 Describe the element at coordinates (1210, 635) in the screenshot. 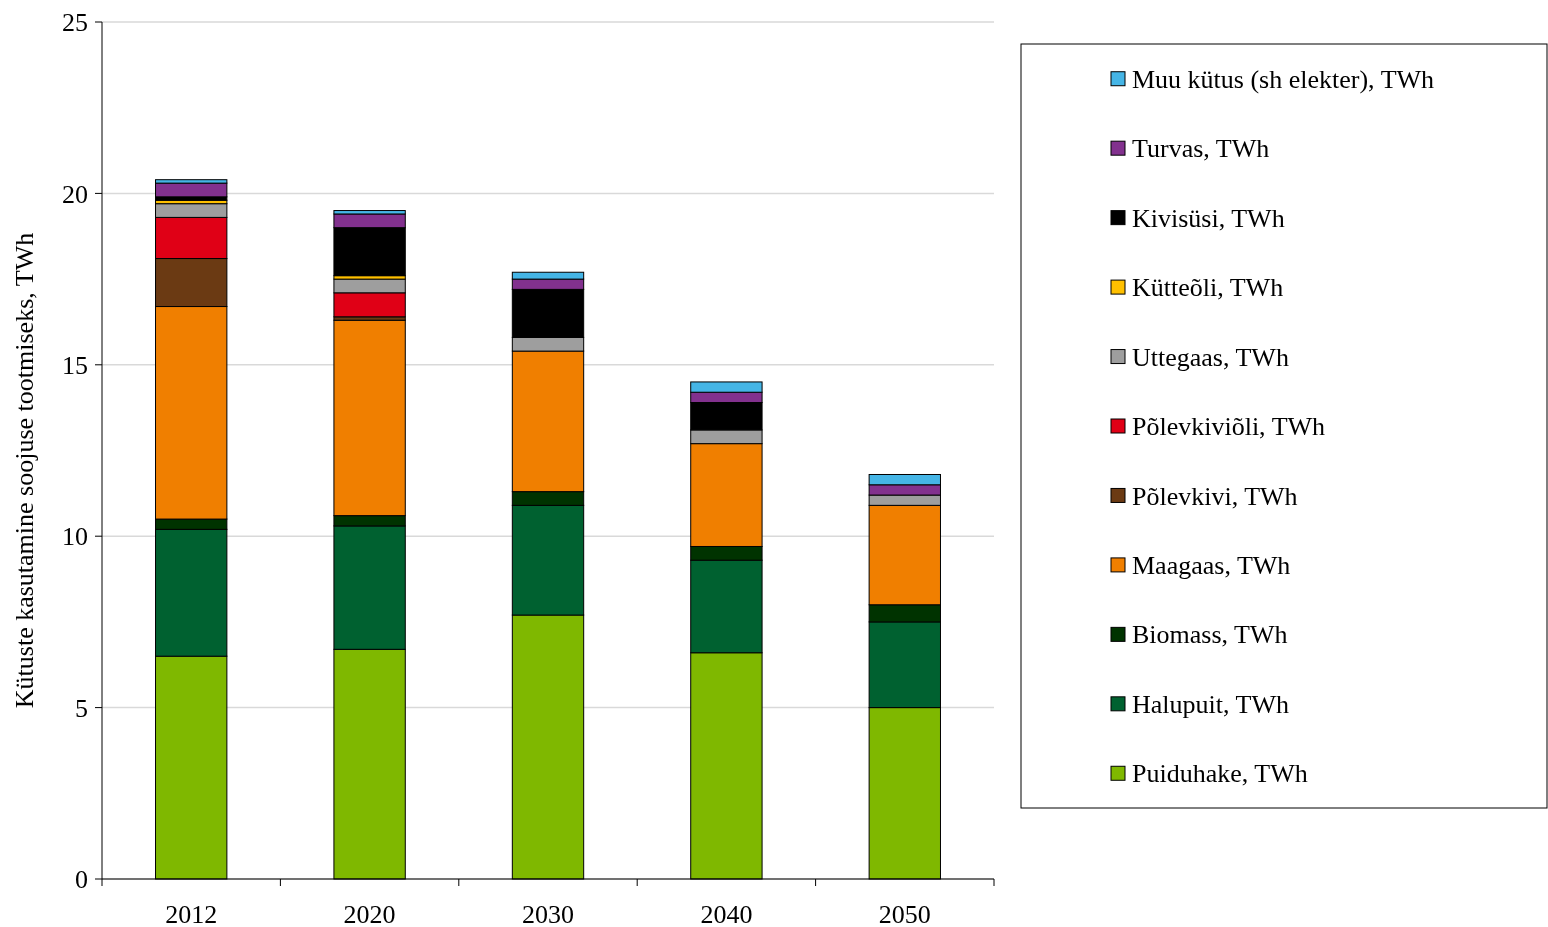

I see `legend-label: Biomass, TWh` at that location.